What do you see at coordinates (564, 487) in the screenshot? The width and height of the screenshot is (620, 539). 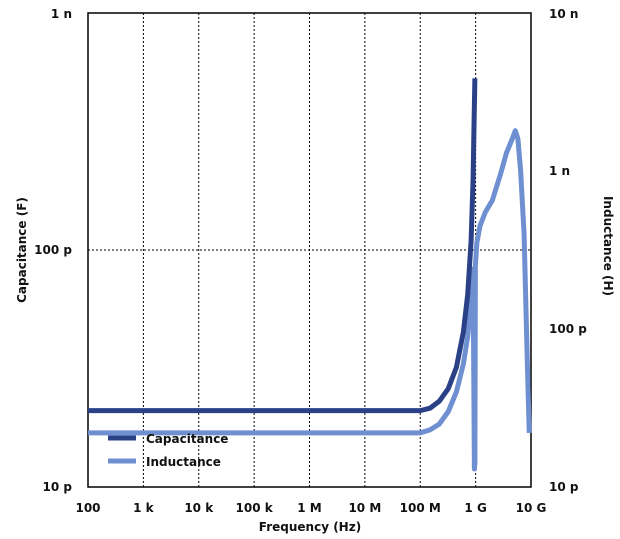 I see `y-right-tick-label: 10 p` at bounding box center [564, 487].